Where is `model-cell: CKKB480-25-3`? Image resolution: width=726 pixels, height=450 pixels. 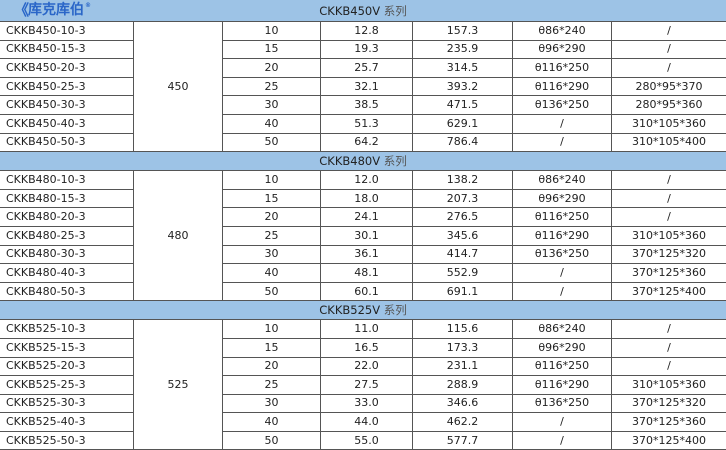
model-cell: CKKB480-25-3 is located at coordinates (67, 235).